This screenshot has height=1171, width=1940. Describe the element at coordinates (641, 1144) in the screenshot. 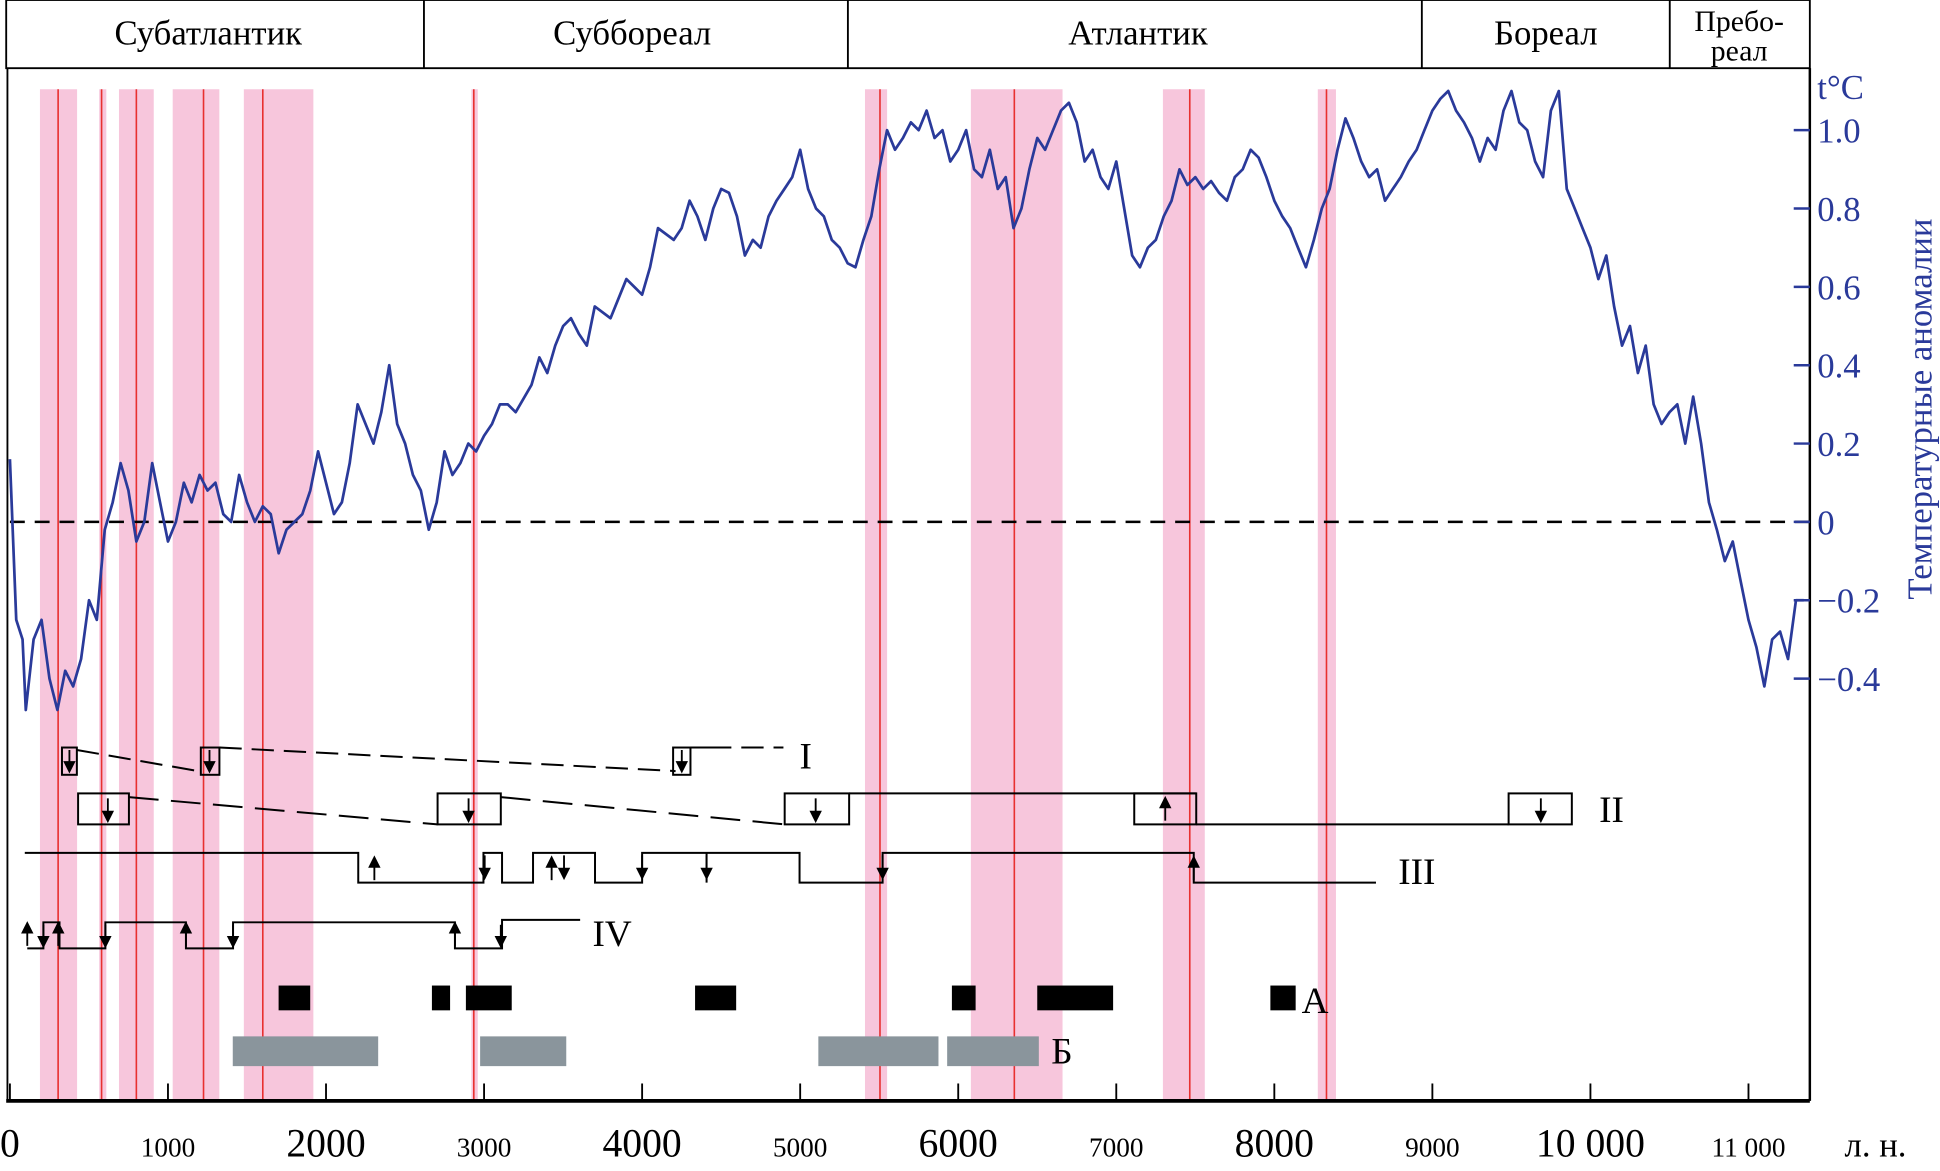

I see `x-tick-label: 4000` at that location.